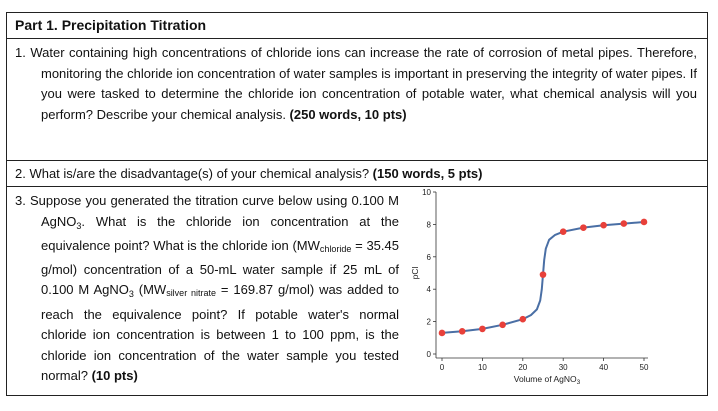 This screenshot has height=411, width=718. Describe the element at coordinates (191, 293) in the screenshot. I see `subscript-silver-nitrate: silver nitrate` at that location.